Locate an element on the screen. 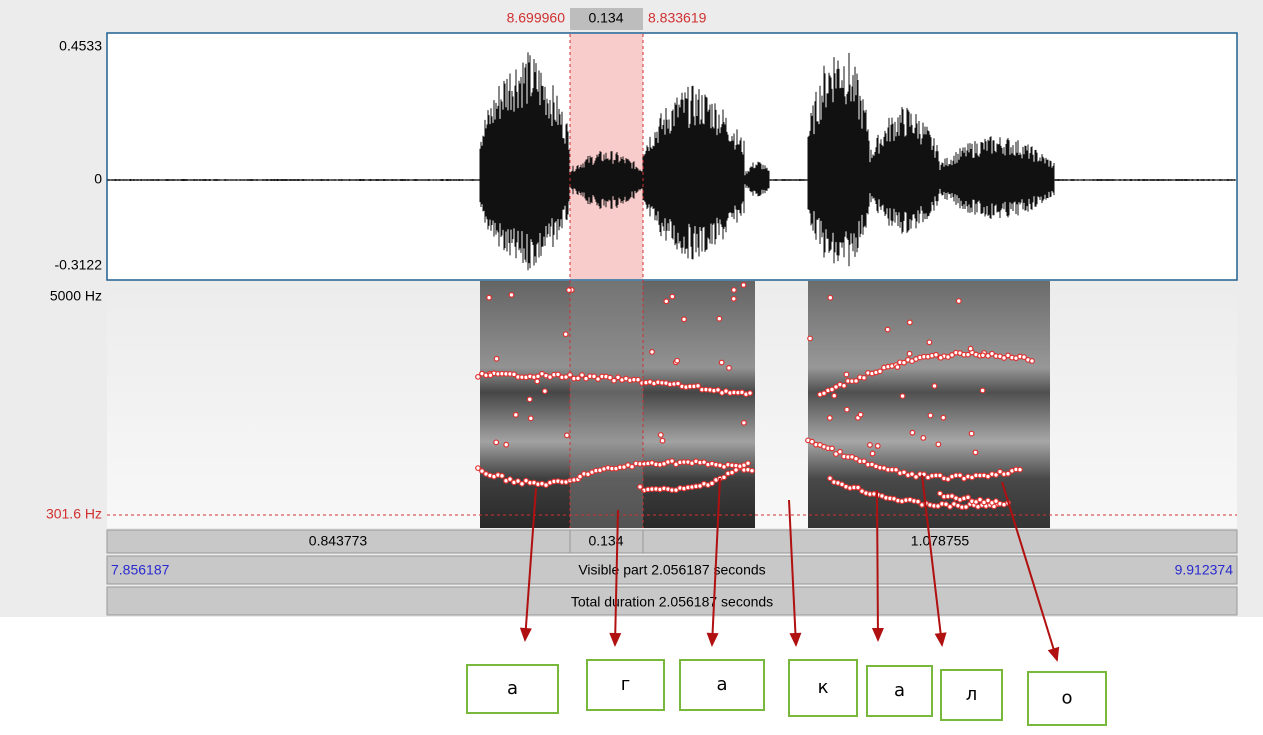 The height and width of the screenshot is (735, 1263). total-duration: Total duration 2.056187 seconds is located at coordinates (672, 602).